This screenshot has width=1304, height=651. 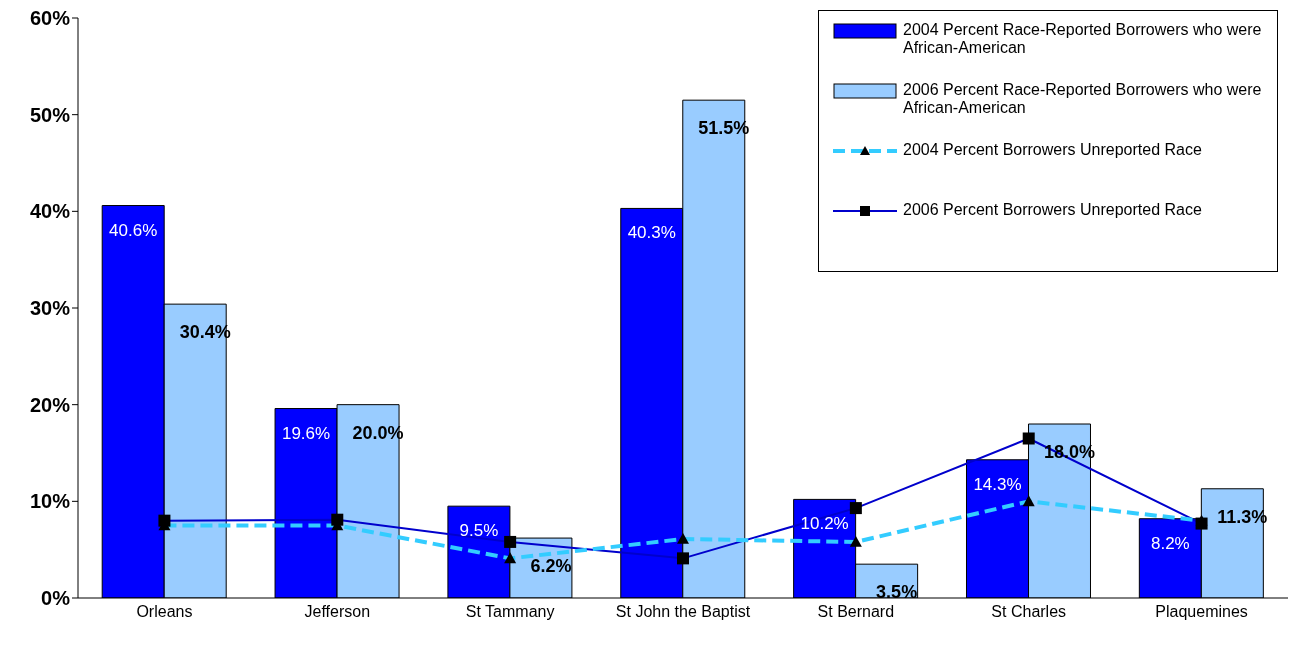 I want to click on x-tick-label: Jefferson, so click(x=337, y=612).